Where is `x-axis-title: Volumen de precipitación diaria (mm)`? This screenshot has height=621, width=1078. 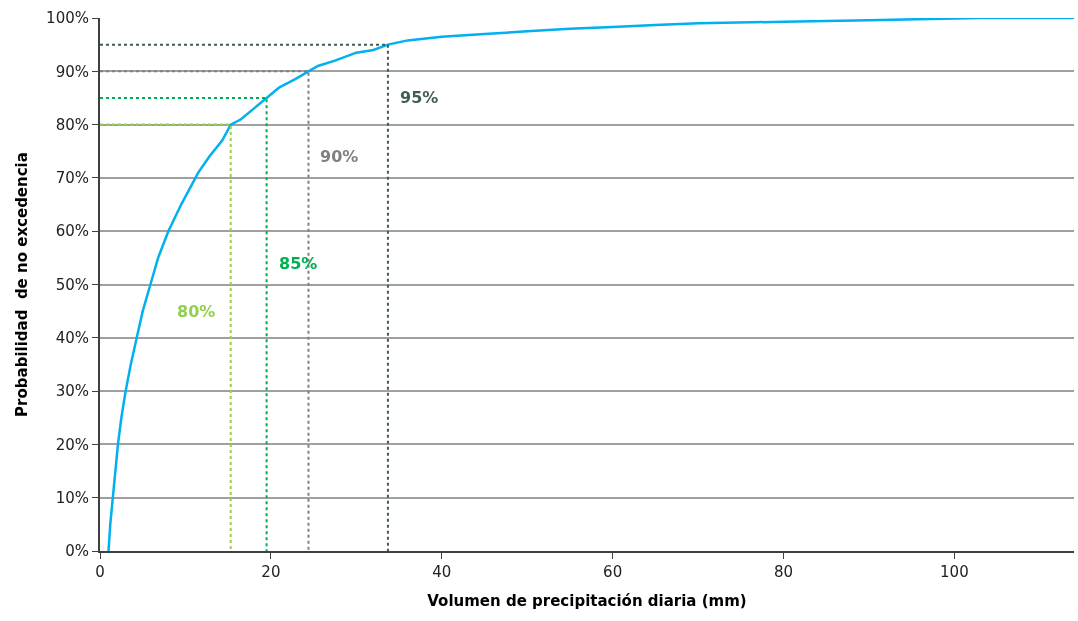 x-axis-title: Volumen de precipitación diaria (mm) is located at coordinates (587, 600).